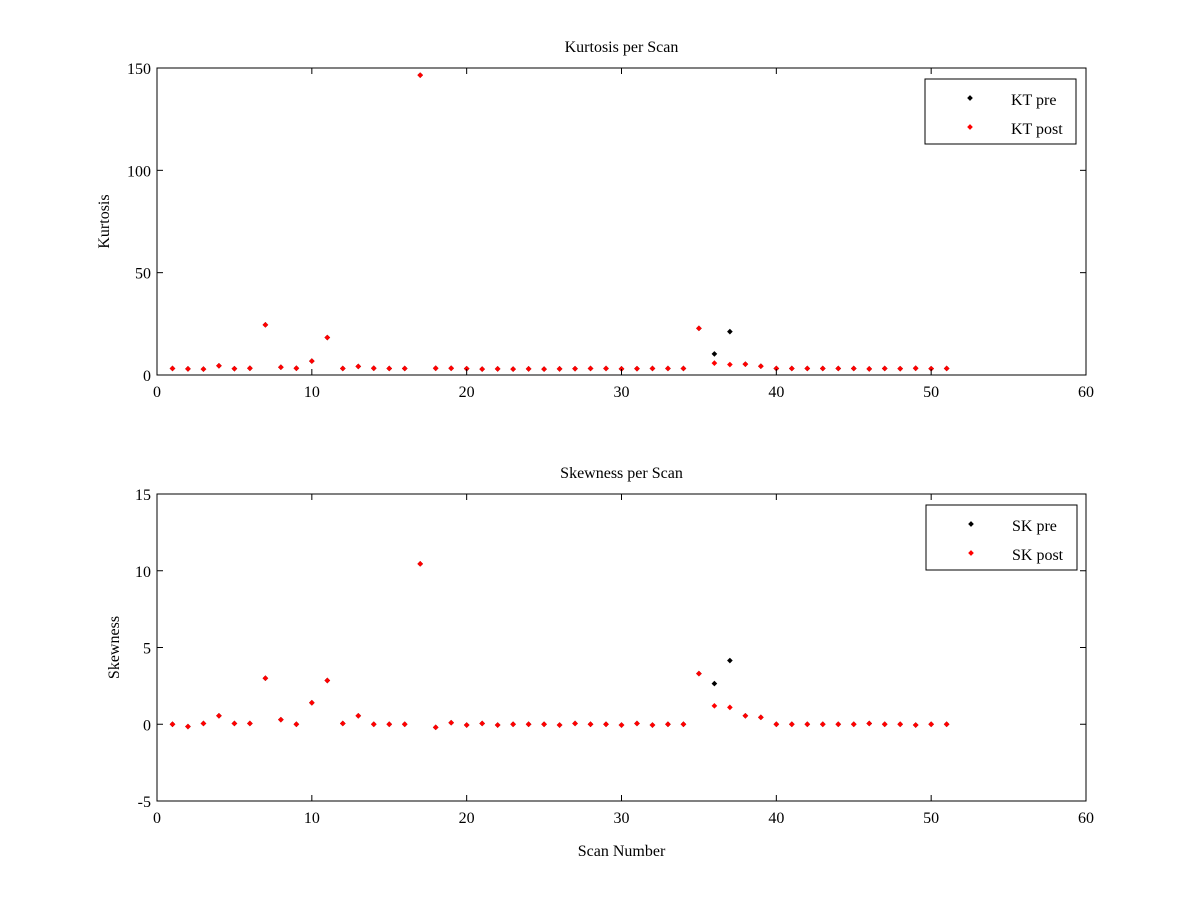 The image size is (1200, 900). What do you see at coordinates (312, 818) in the screenshot?
I see `skewness-x-tick-label: 10` at bounding box center [312, 818].